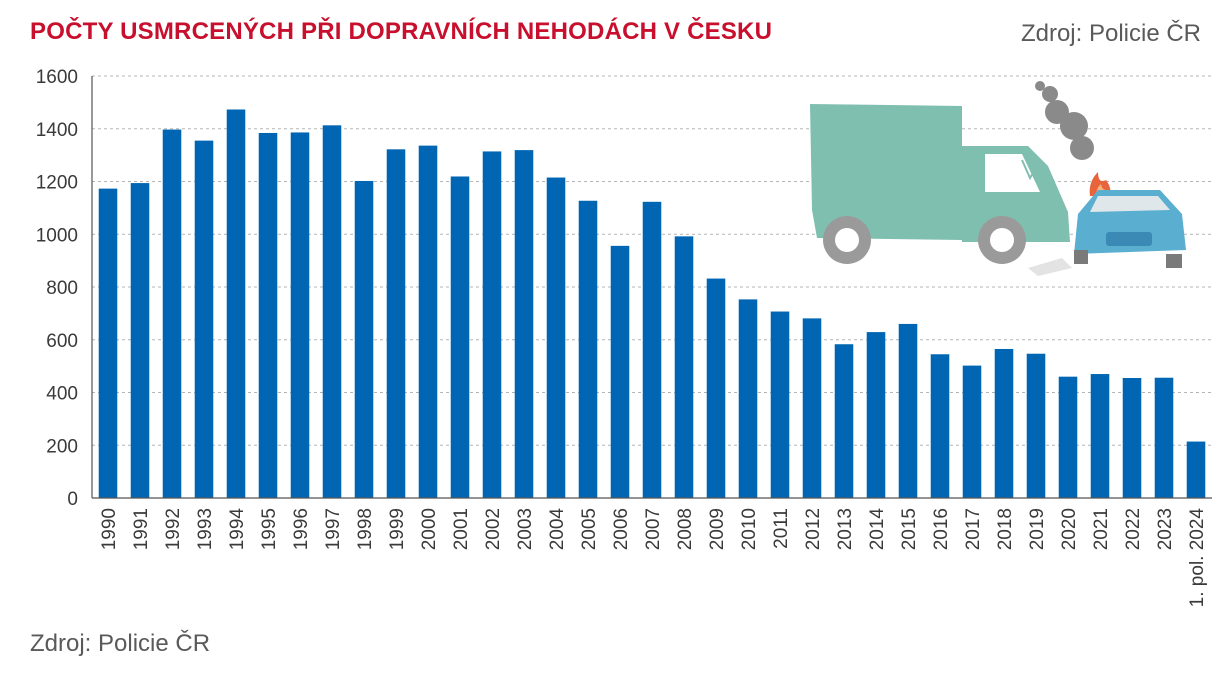  Describe the element at coordinates (237, 529) in the screenshot. I see `x-tick-label: 1994` at that location.